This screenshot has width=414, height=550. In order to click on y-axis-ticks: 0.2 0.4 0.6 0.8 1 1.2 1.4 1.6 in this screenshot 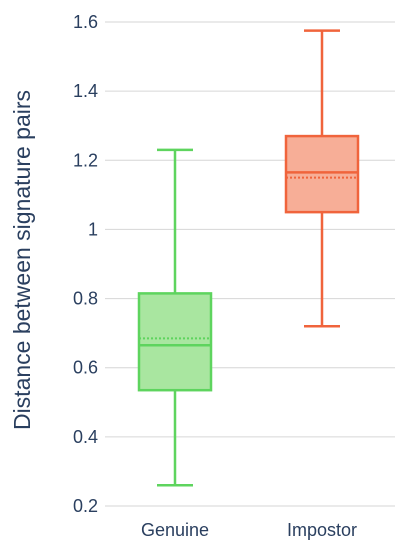, I will do `click(85, 264)`.